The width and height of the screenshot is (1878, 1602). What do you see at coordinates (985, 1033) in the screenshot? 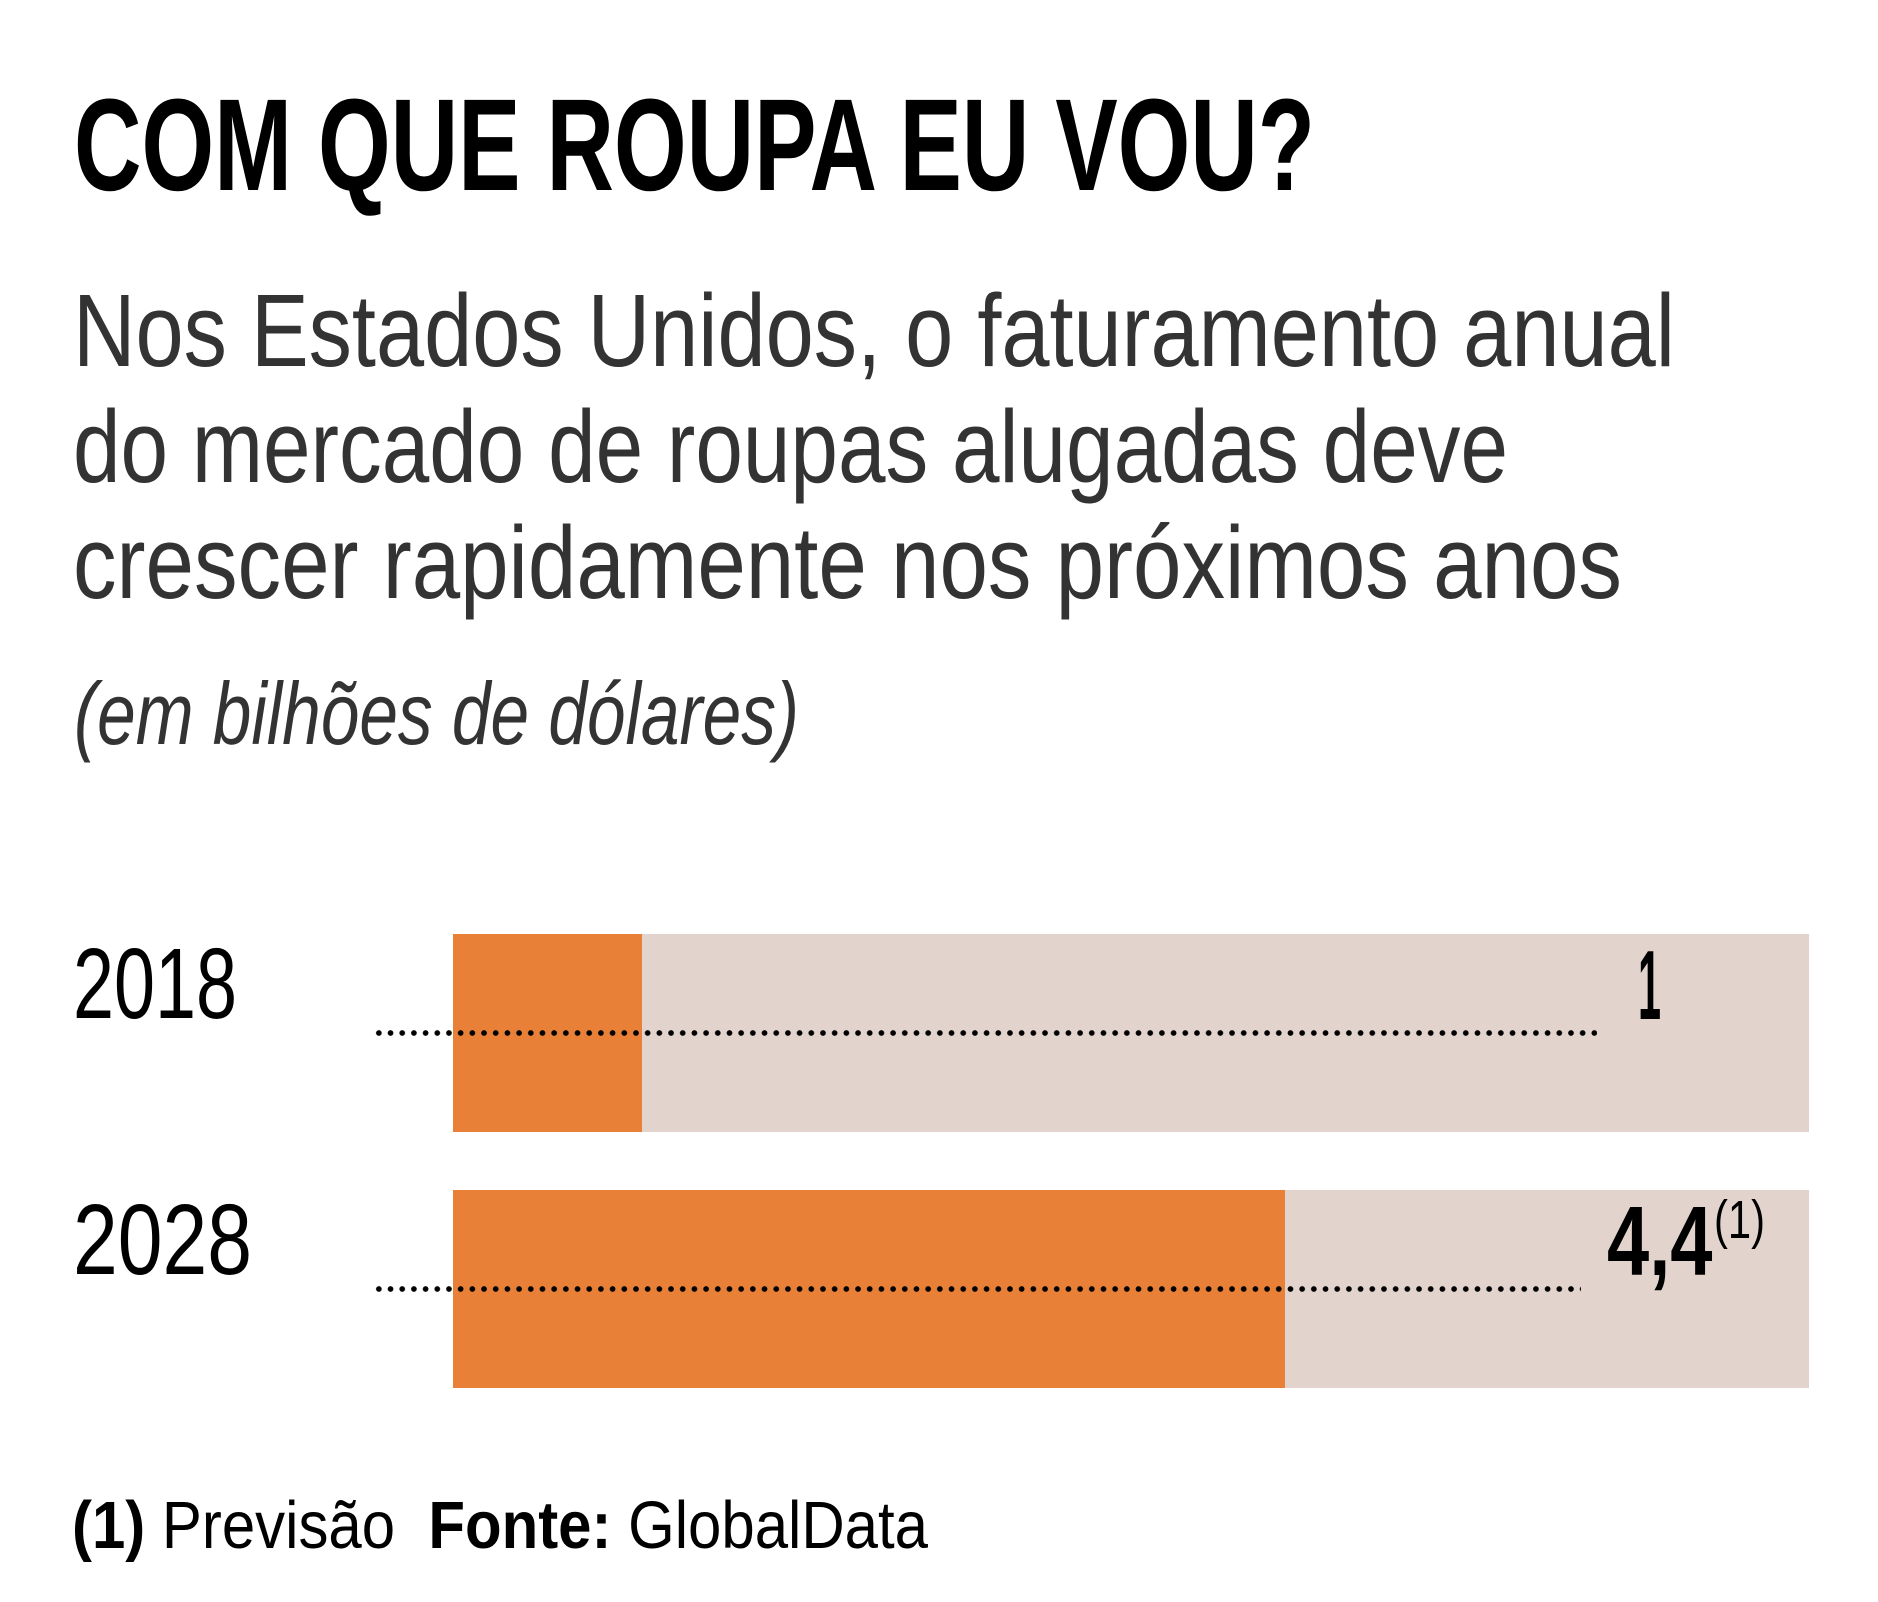
I see `leader-line-2018` at bounding box center [985, 1033].